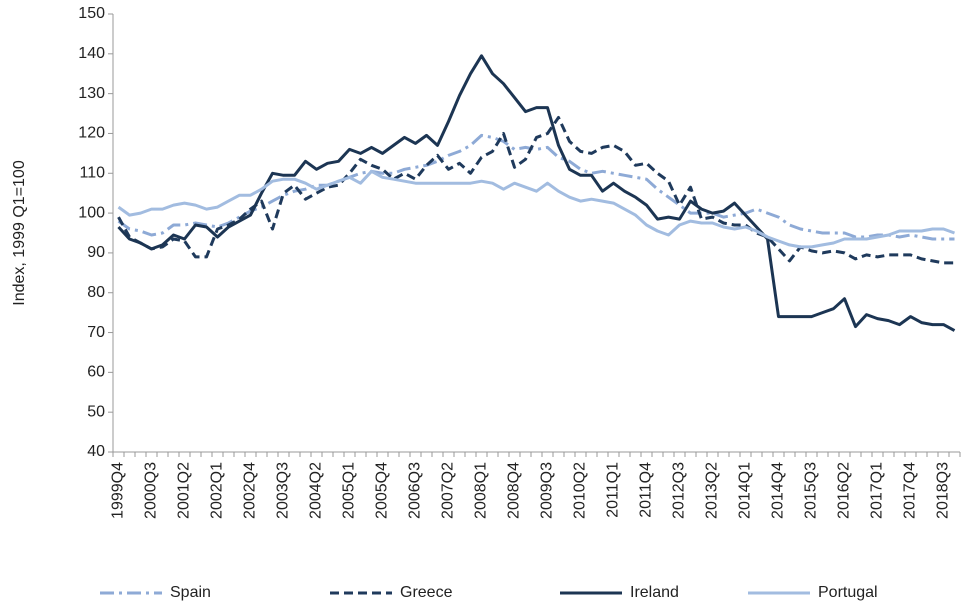 The image size is (962, 606). Describe the element at coordinates (151, 490) in the screenshot. I see `x-tick-label: 2000Q3` at that location.